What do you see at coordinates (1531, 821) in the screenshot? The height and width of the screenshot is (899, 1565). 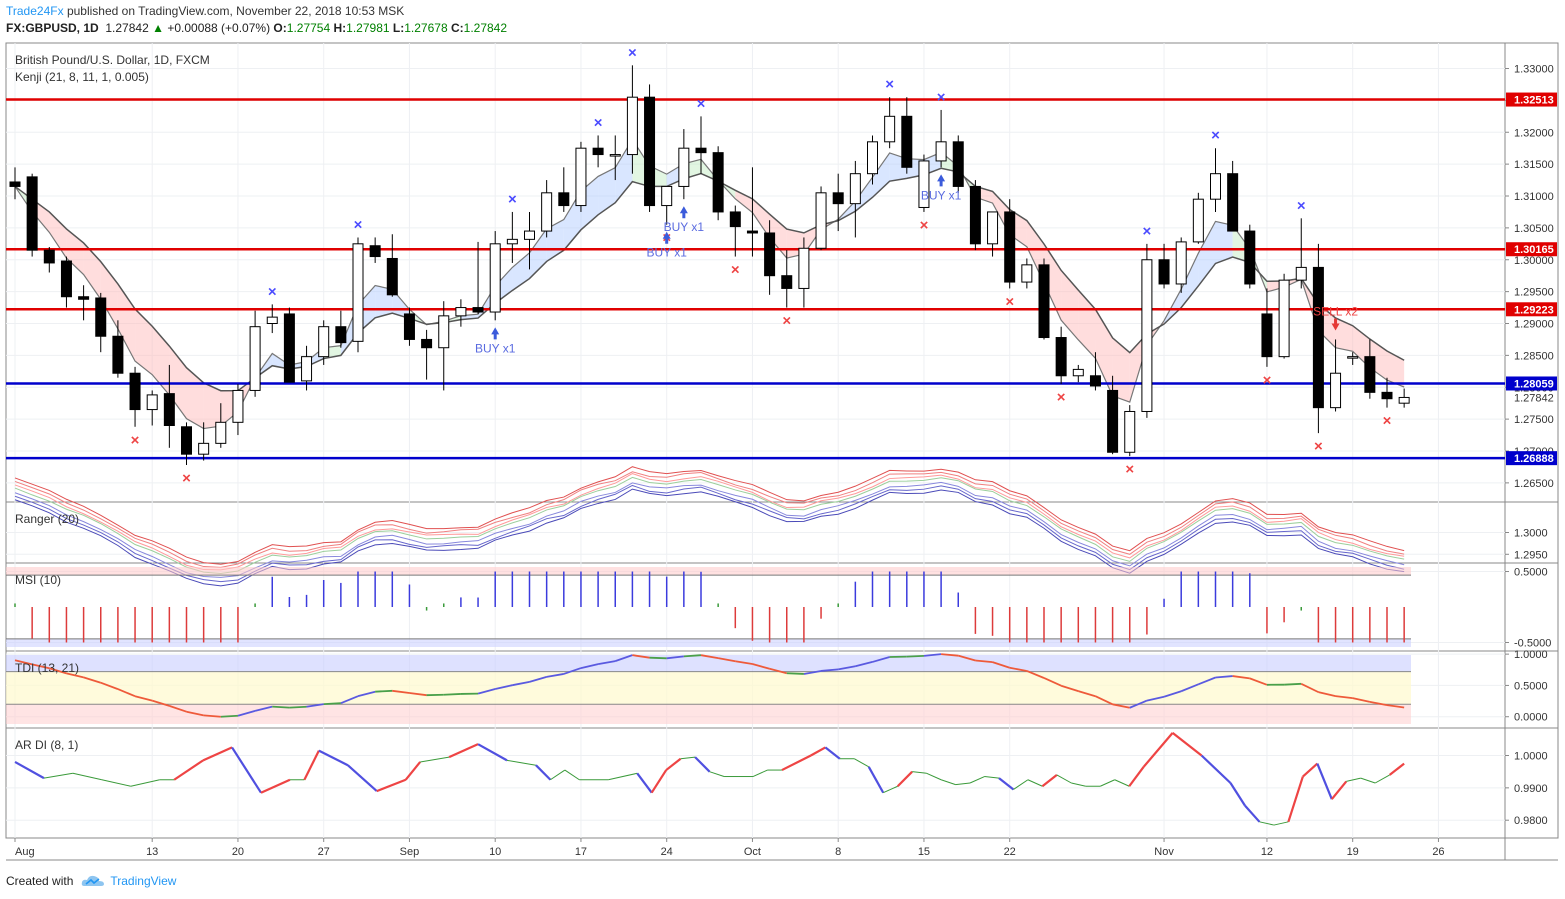 I see `y-tick-label: 0.9800` at bounding box center [1531, 821].